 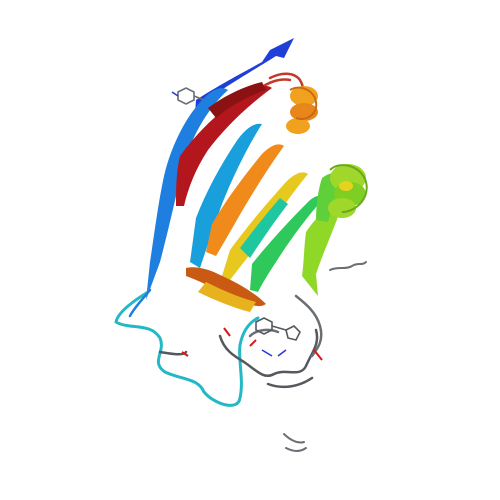 What do you see at coordinates (227, 297) in the screenshot?
I see `strand-yellow-bottom` at bounding box center [227, 297].